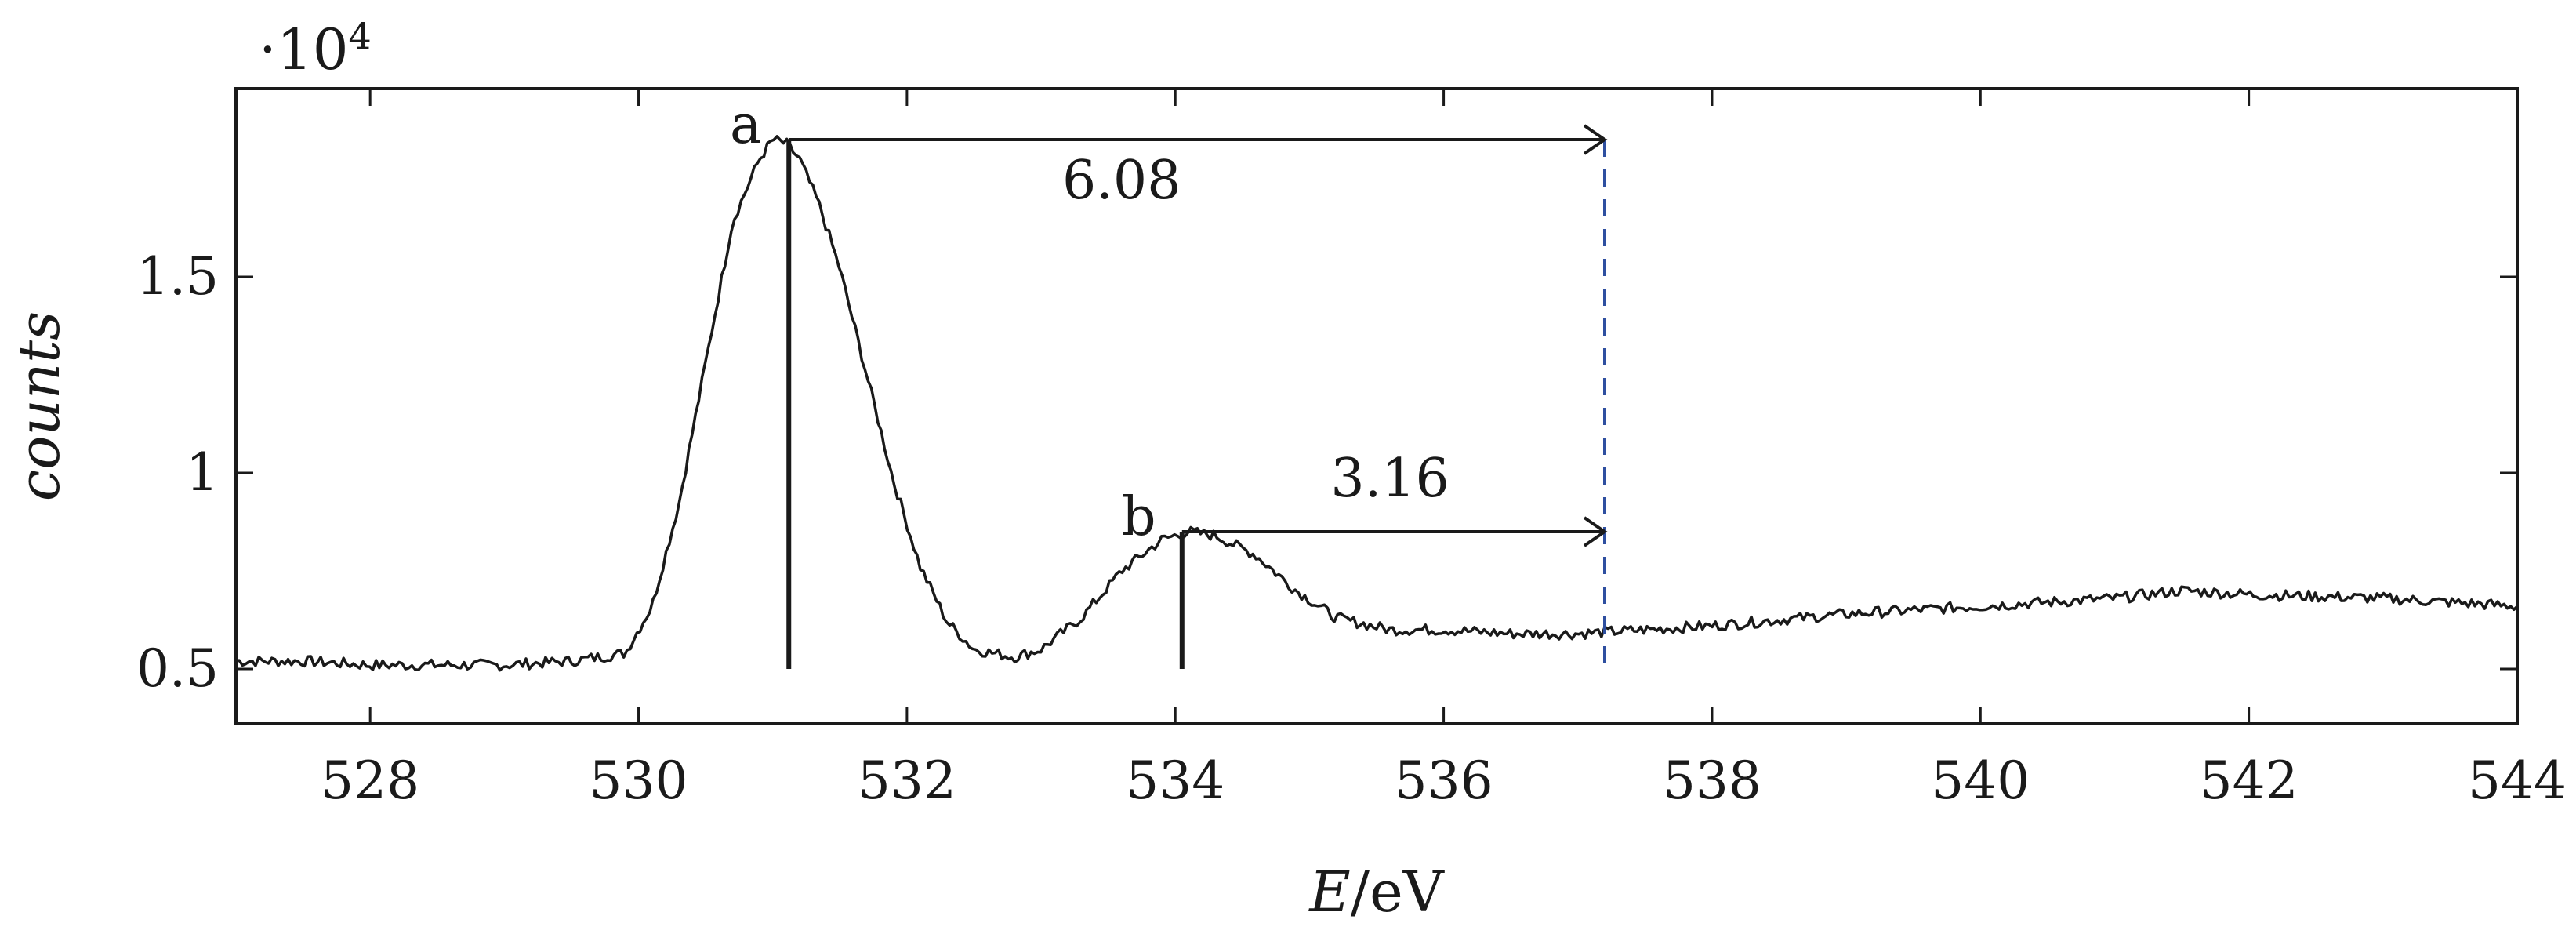 This screenshot has height=934, width=2576. I want to click on x-tick-label: 542, so click(2249, 781).